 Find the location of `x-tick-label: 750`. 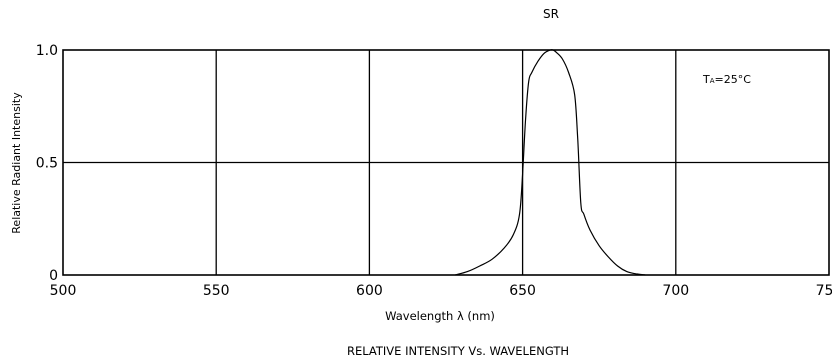

x-tick-label: 750 is located at coordinates (824, 291).